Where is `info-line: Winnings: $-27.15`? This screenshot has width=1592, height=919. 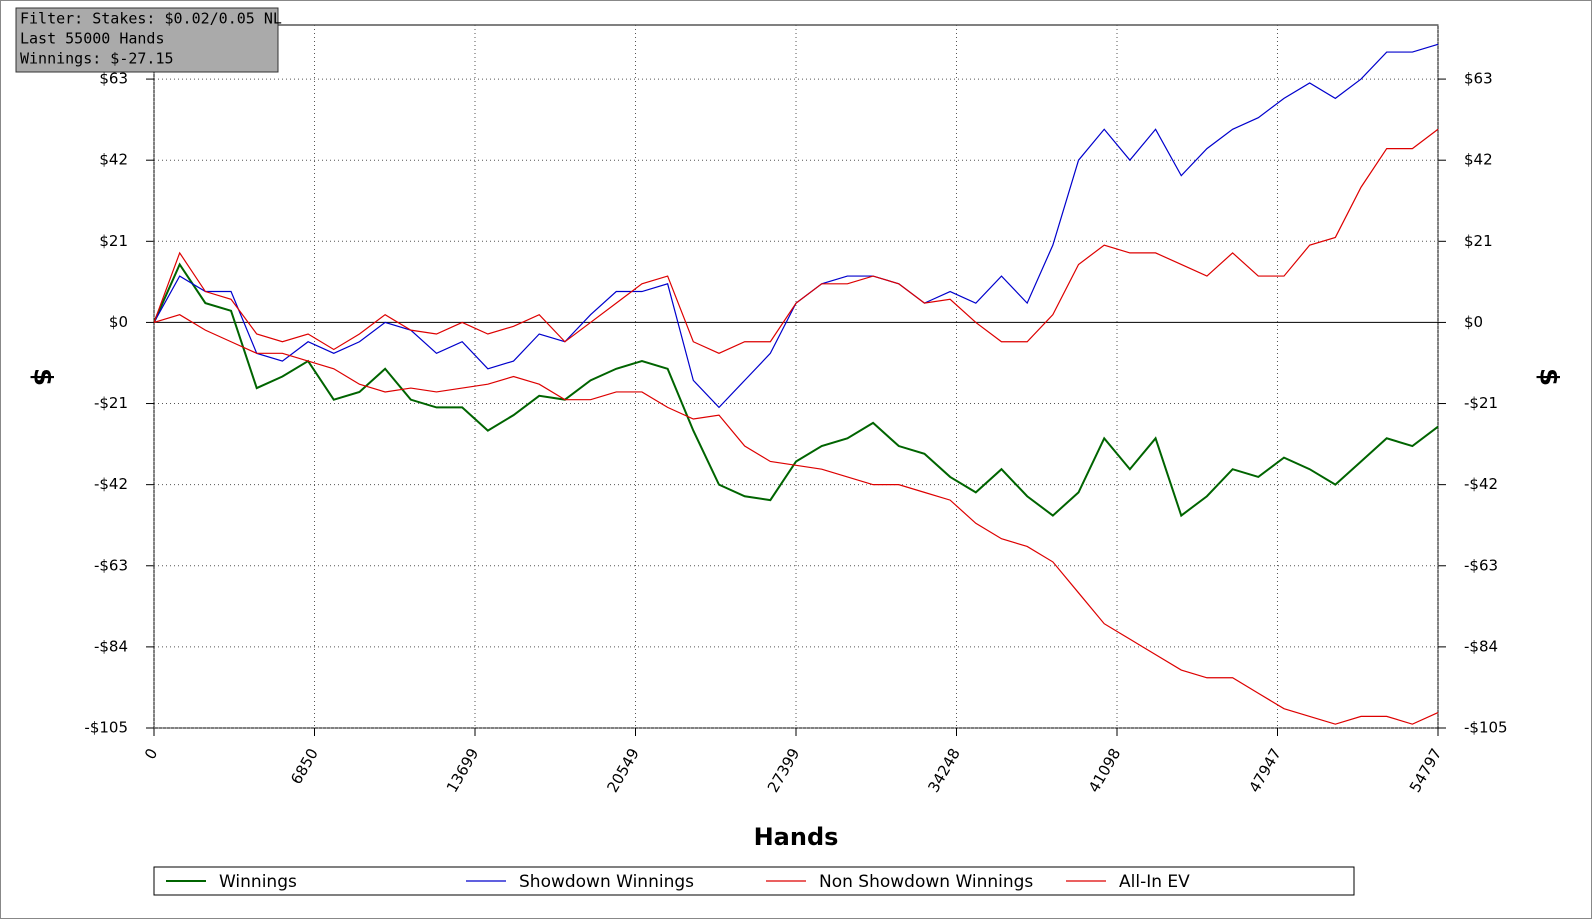
info-line: Winnings: $-27.15 is located at coordinates (97, 59).